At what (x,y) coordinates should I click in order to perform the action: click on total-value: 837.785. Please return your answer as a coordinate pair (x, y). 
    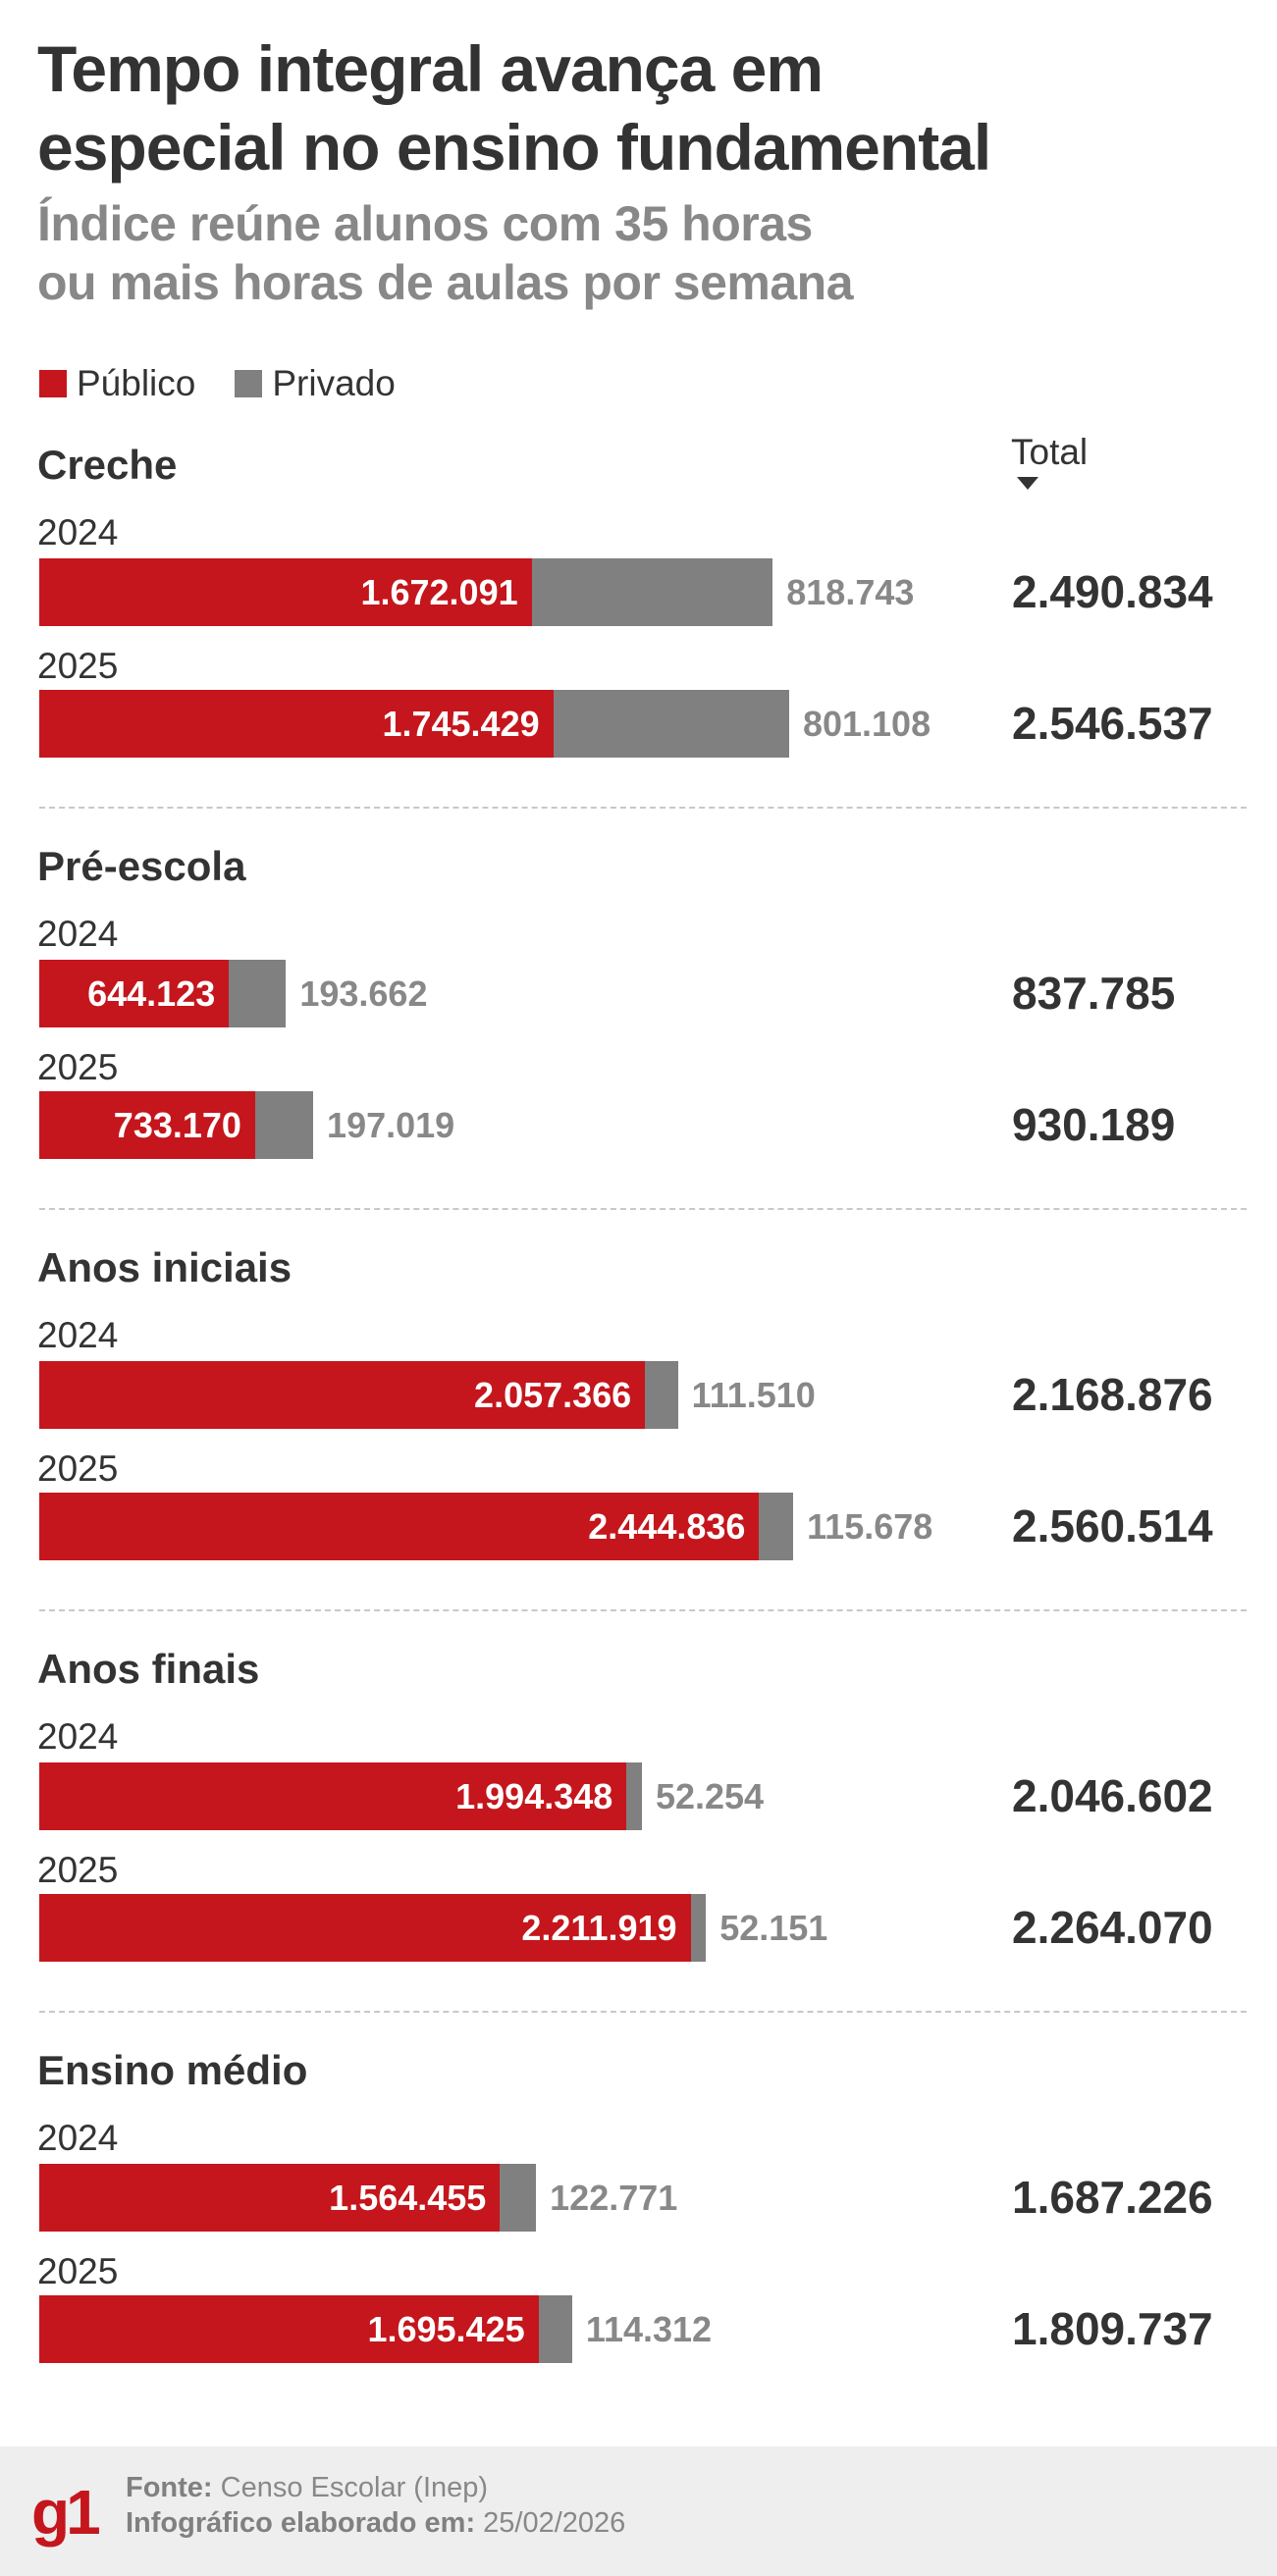
    Looking at the image, I should click on (1094, 993).